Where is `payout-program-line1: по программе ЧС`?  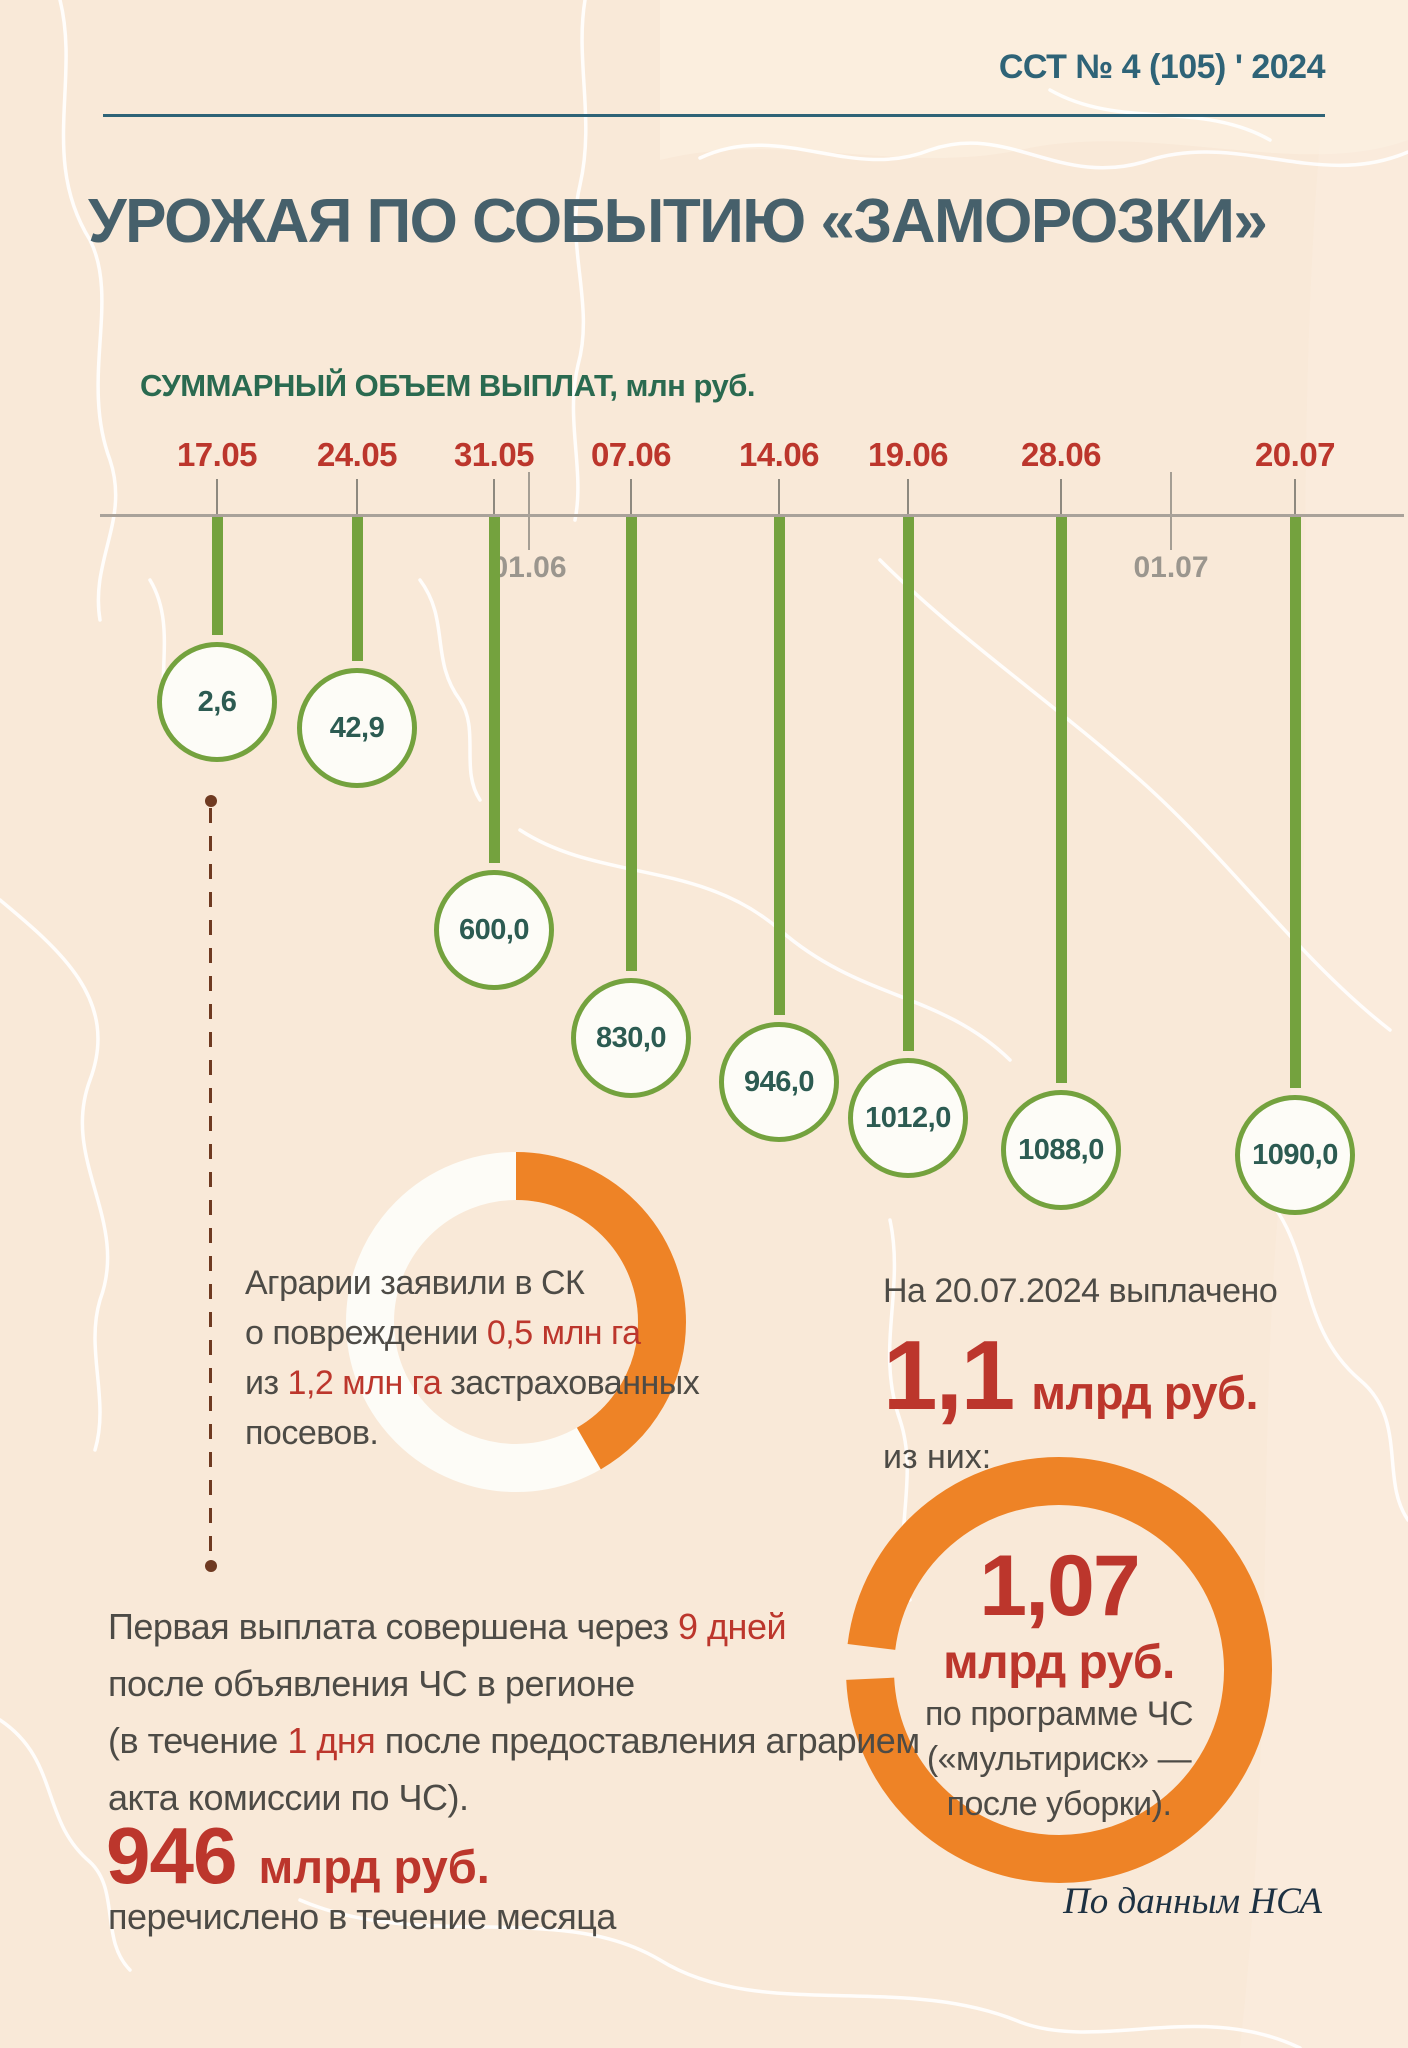
payout-program-line1: по программе ЧС is located at coordinates (1059, 1714).